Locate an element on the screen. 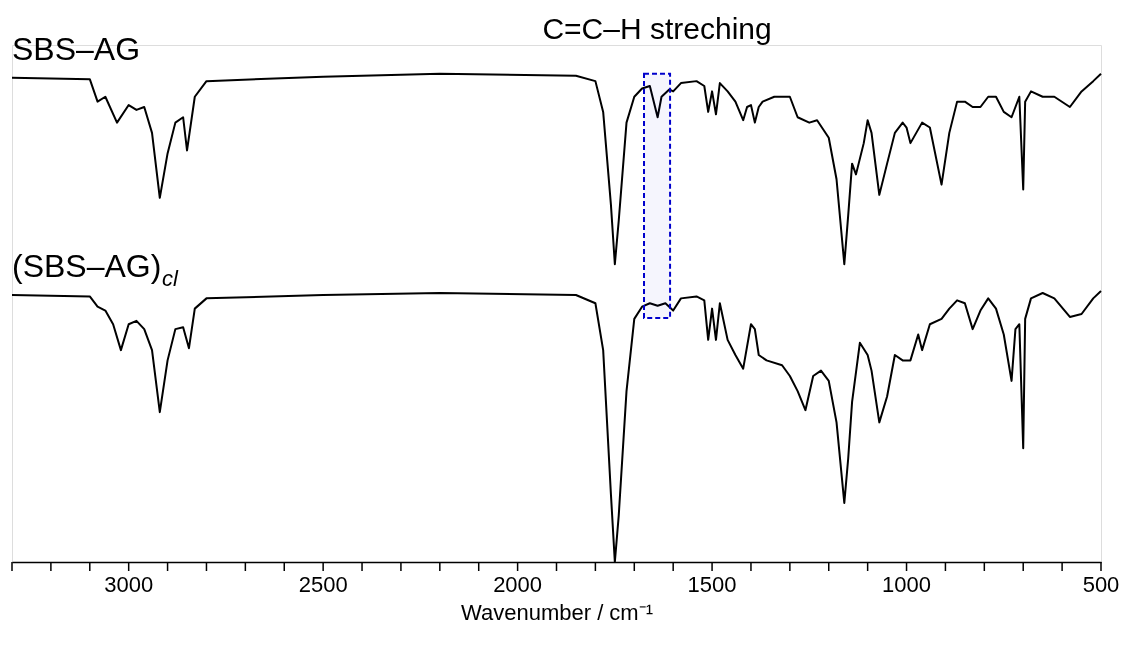 This screenshot has width=1129, height=656. x-tick-label: 2000 is located at coordinates (518, 584).